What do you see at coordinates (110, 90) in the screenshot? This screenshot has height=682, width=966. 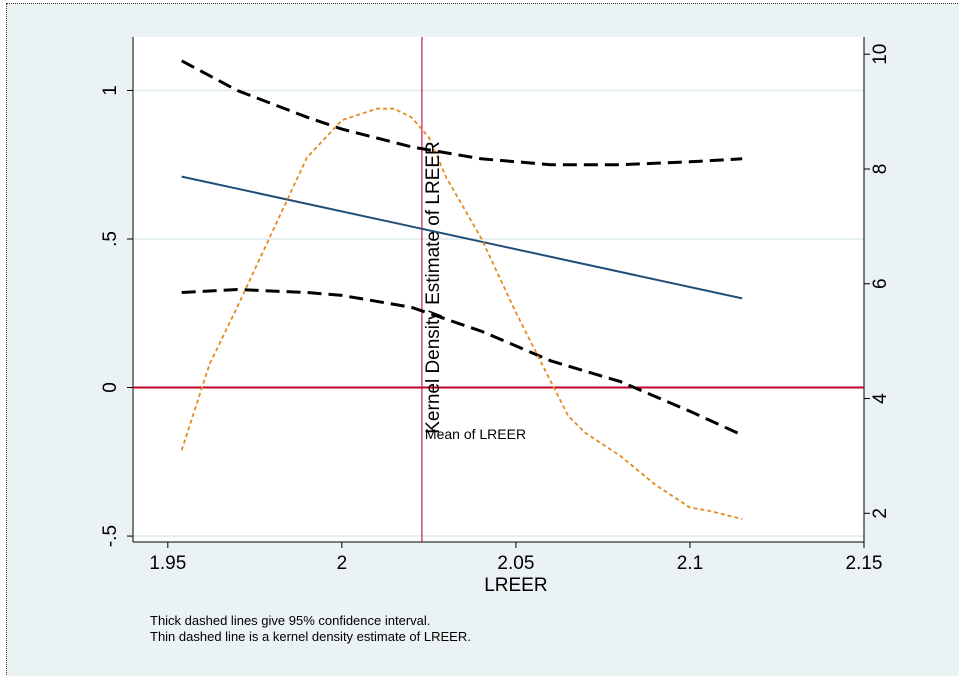 I see `y-tick-label-3: 1` at bounding box center [110, 90].